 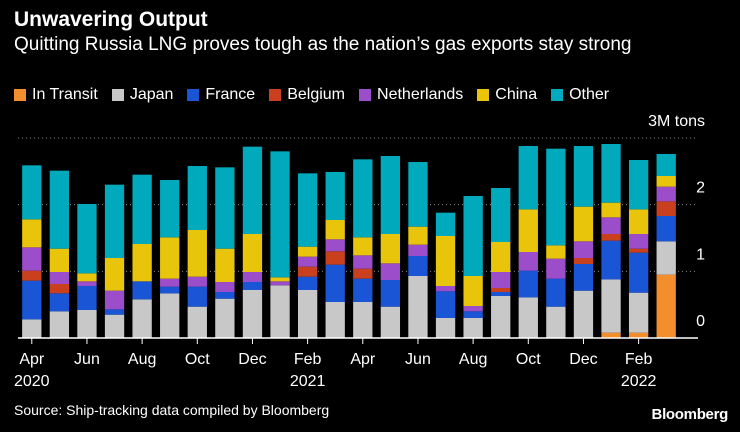 I want to click on x-year-label: 2022, so click(x=639, y=381).